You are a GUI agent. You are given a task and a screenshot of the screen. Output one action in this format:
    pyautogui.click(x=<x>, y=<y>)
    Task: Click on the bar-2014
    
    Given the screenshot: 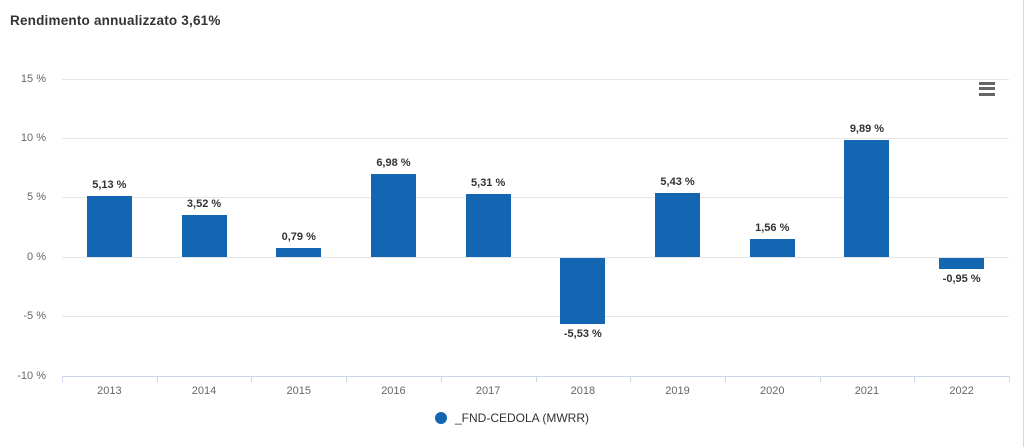 What is the action you would take?
    pyautogui.click(x=204, y=236)
    